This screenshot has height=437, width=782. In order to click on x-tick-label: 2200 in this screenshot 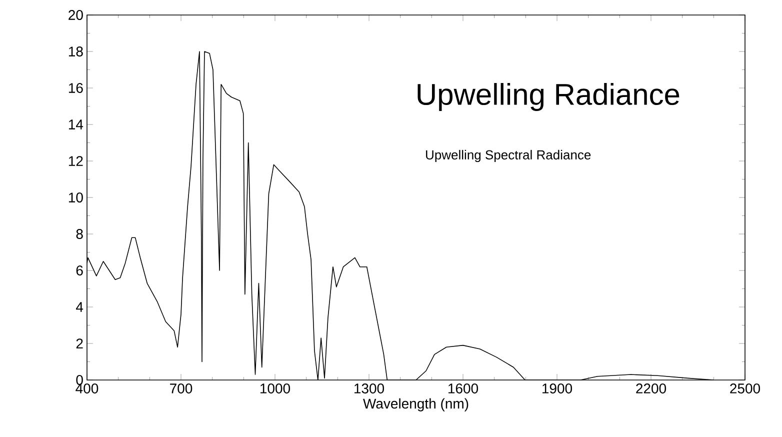, I will do `click(651, 389)`.